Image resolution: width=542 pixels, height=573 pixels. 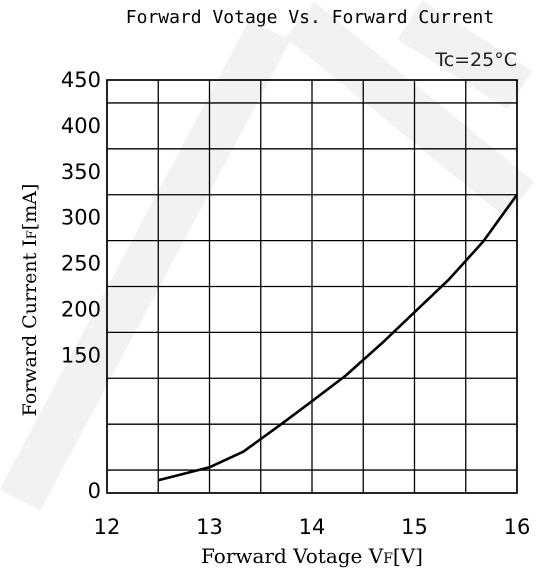 I want to click on chart-title: Forward Votage Vs. Forward Current, so click(x=310, y=17).